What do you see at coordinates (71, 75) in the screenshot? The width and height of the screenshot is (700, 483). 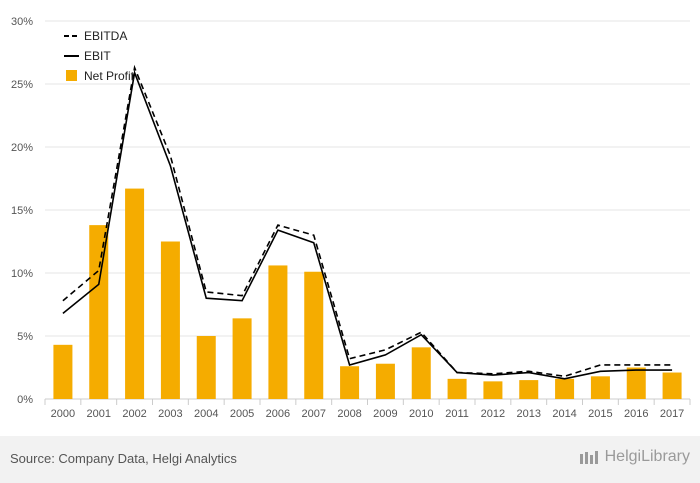 I see `legend-swatch-net-profit` at bounding box center [71, 75].